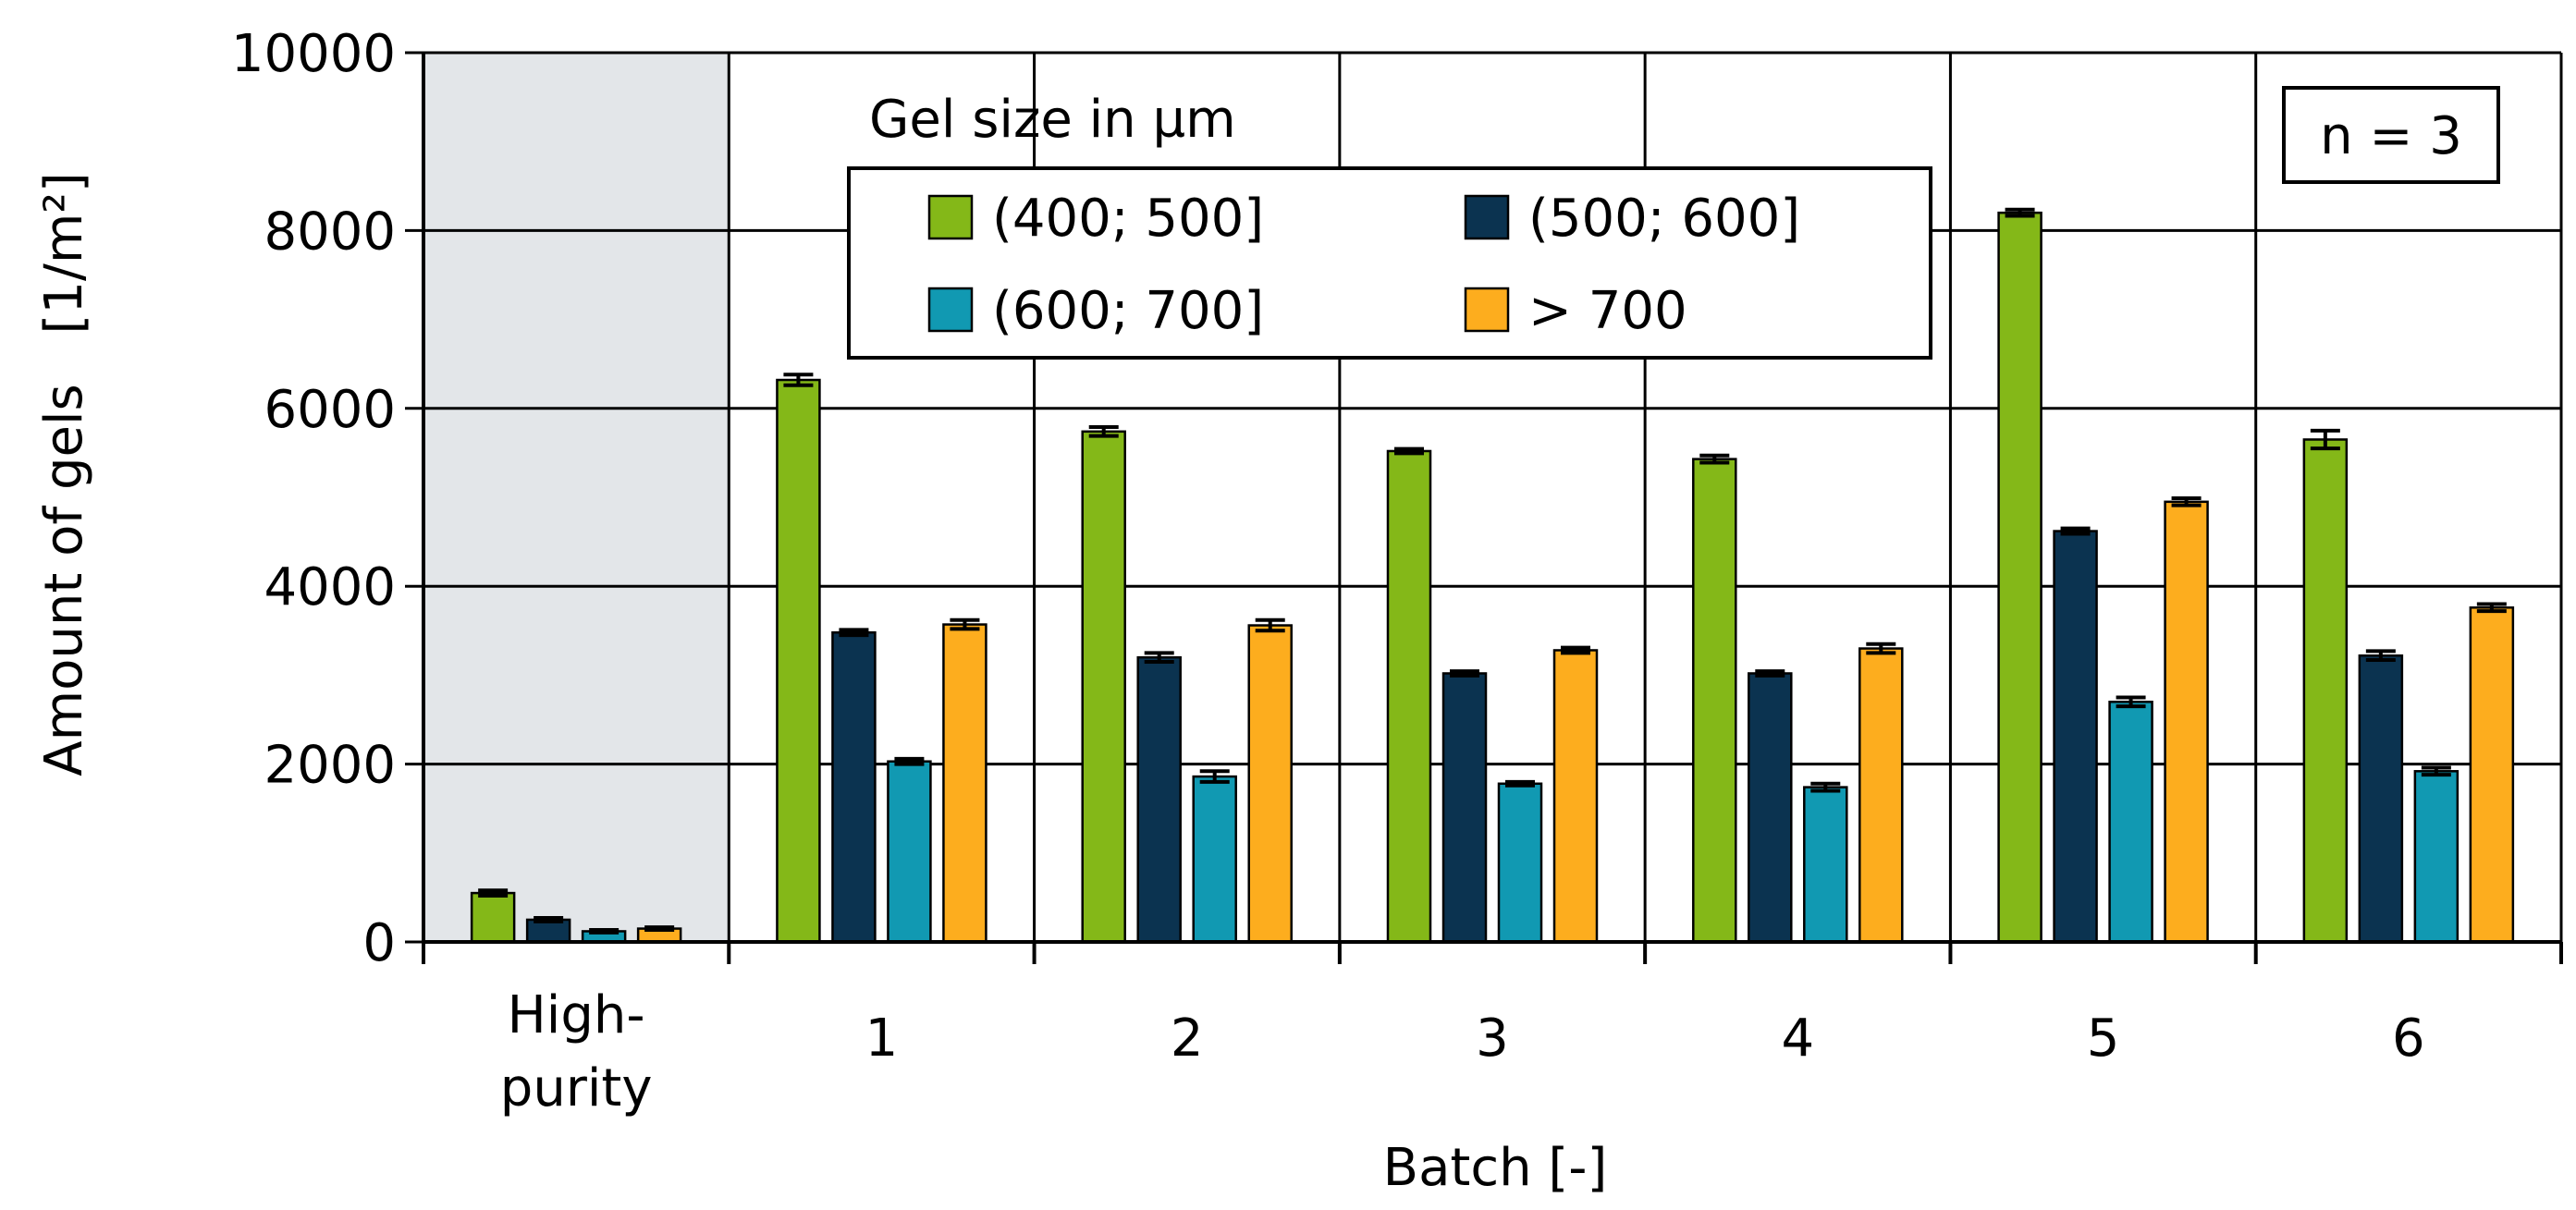  Describe the element at coordinates (330, 766) in the screenshot. I see `y-tick-label: 2000` at that location.